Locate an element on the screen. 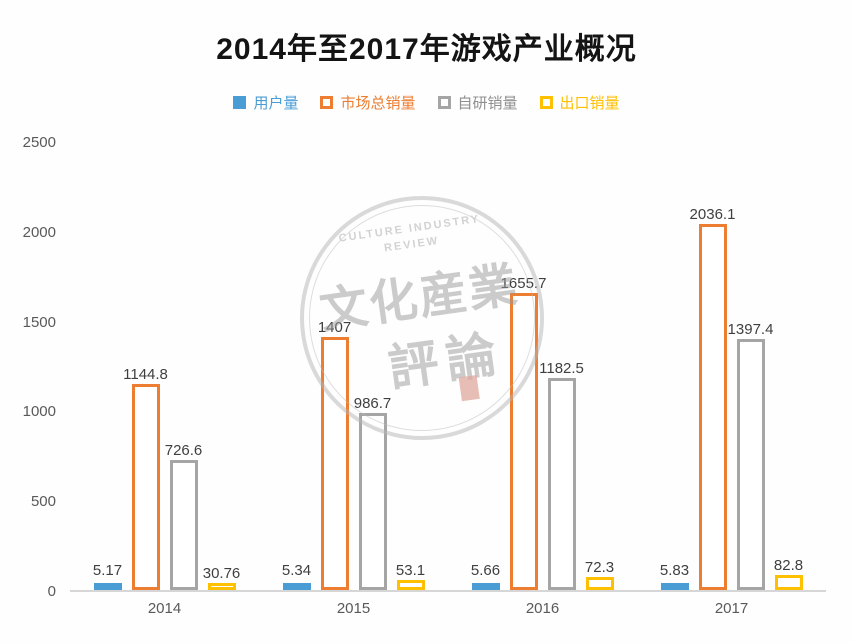 This screenshot has height=643, width=853. bar-用户量-2015: 5.34 is located at coordinates (296, 576).